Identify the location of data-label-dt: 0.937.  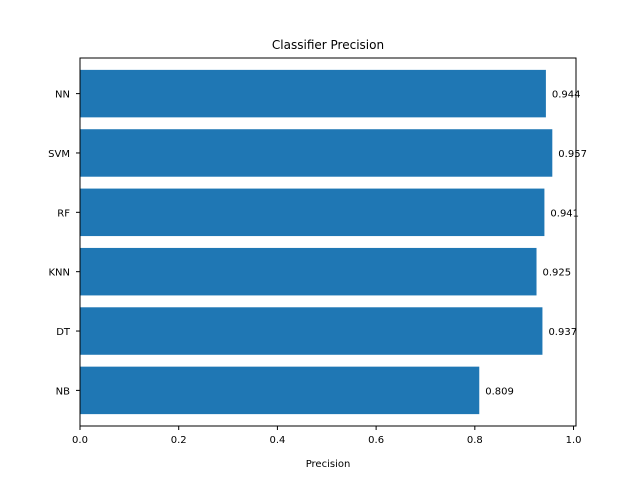
(562, 332).